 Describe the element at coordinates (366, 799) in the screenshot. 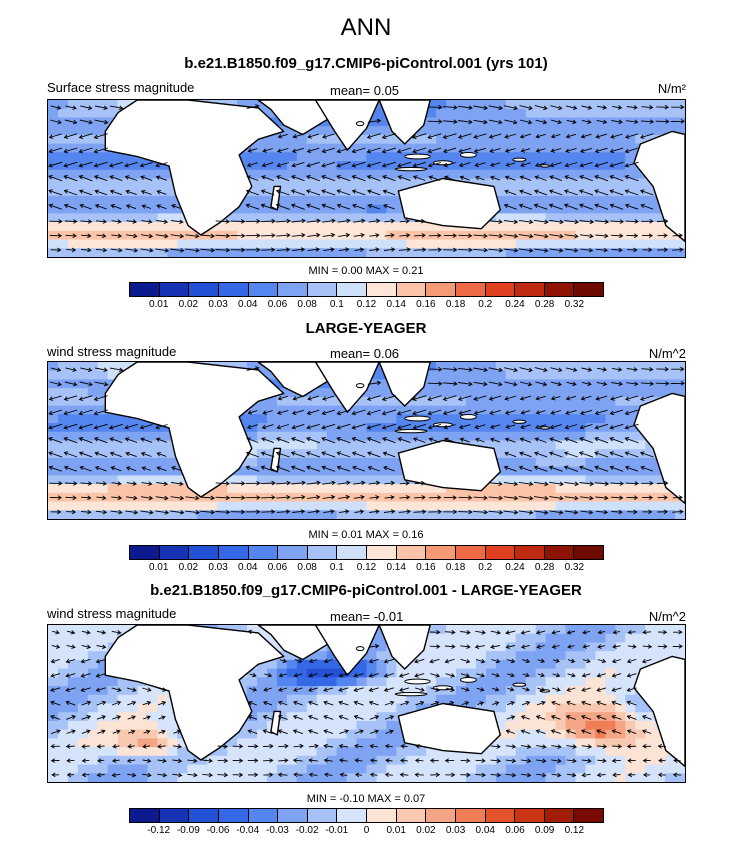

I see `panel-3-min-max: MIN = -0.10 MAX = 0.07` at that location.